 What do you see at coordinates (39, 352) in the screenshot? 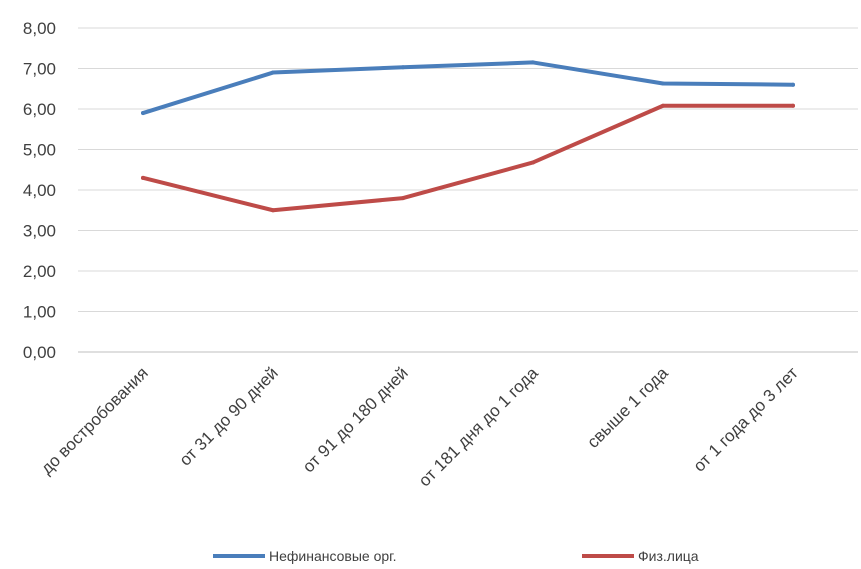
I see `y-tick-label: 0,00` at bounding box center [39, 352].